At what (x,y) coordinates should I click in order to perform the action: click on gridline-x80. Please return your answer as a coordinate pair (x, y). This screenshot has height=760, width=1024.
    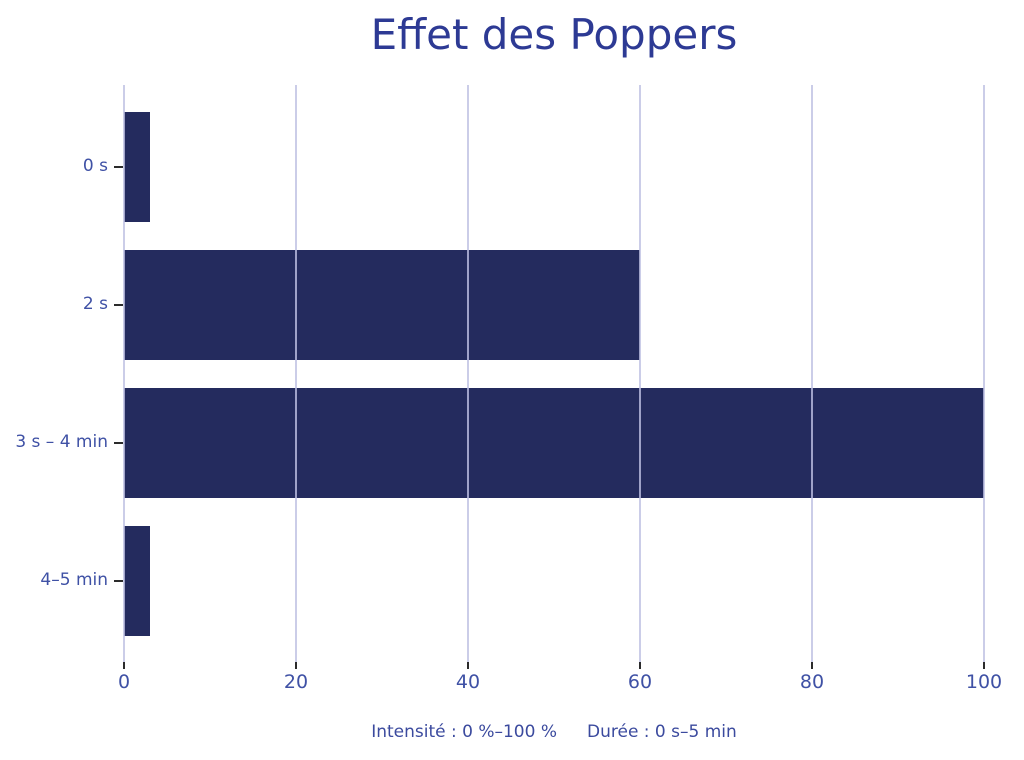
    Looking at the image, I should click on (812, 373).